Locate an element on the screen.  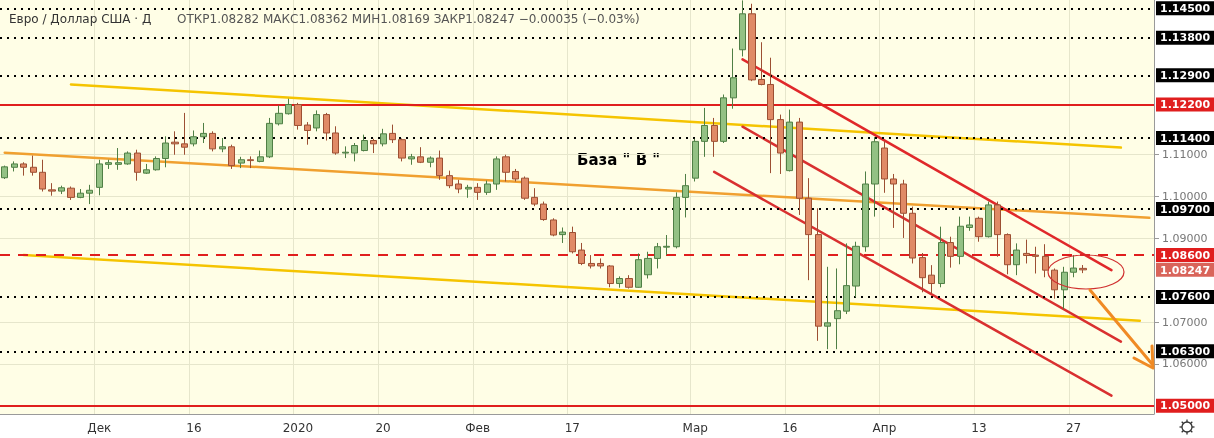
x-tick-label: 13 is located at coordinates (979, 428).